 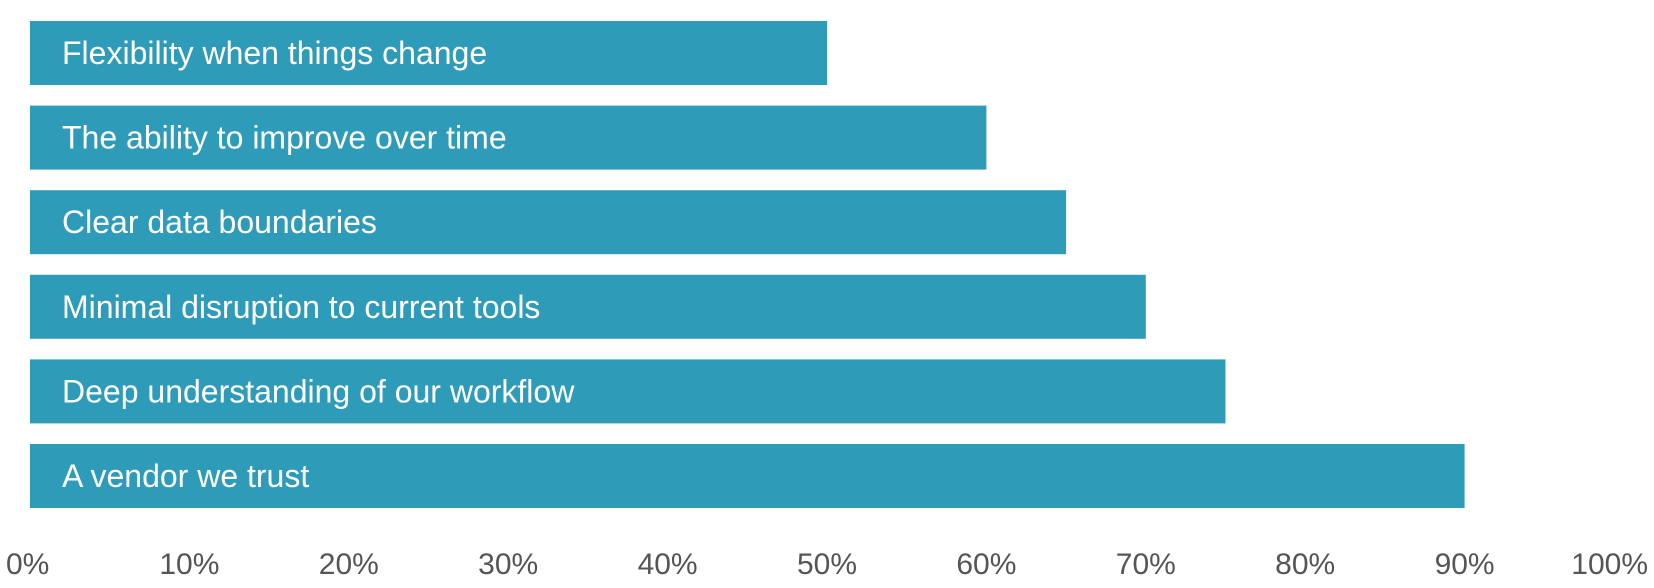 What do you see at coordinates (219, 222) in the screenshot?
I see `bar-label: Clear data boundaries` at bounding box center [219, 222].